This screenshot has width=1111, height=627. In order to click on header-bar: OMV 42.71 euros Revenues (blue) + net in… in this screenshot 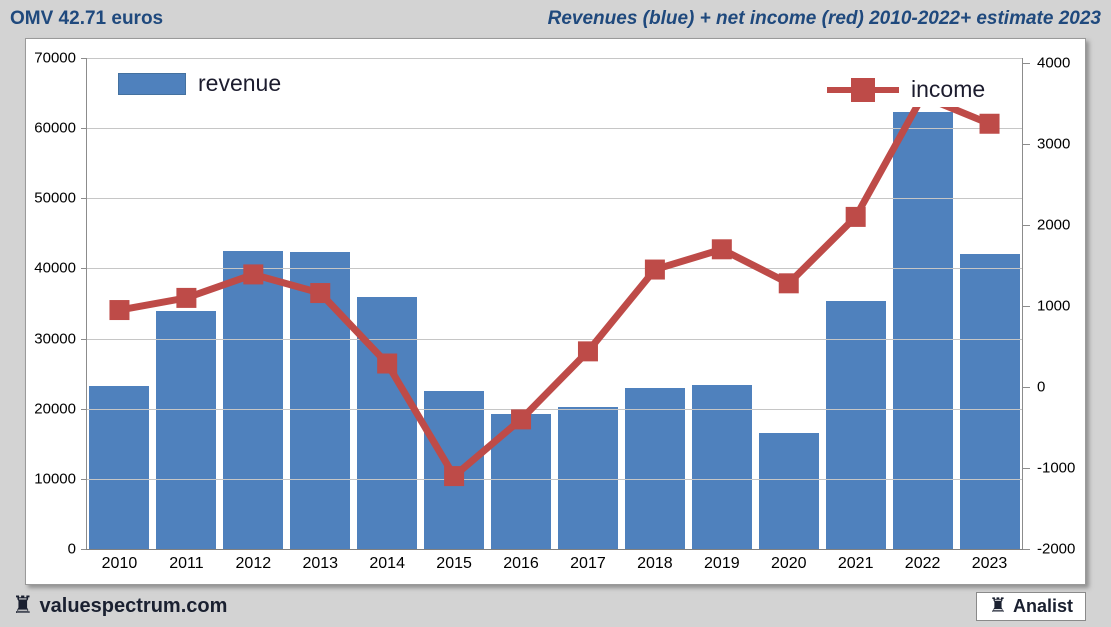, I will do `click(555, 19)`.